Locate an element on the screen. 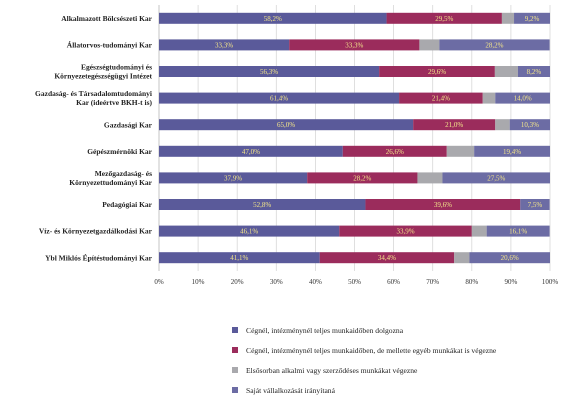  data-label: 56,3% is located at coordinates (269, 72).